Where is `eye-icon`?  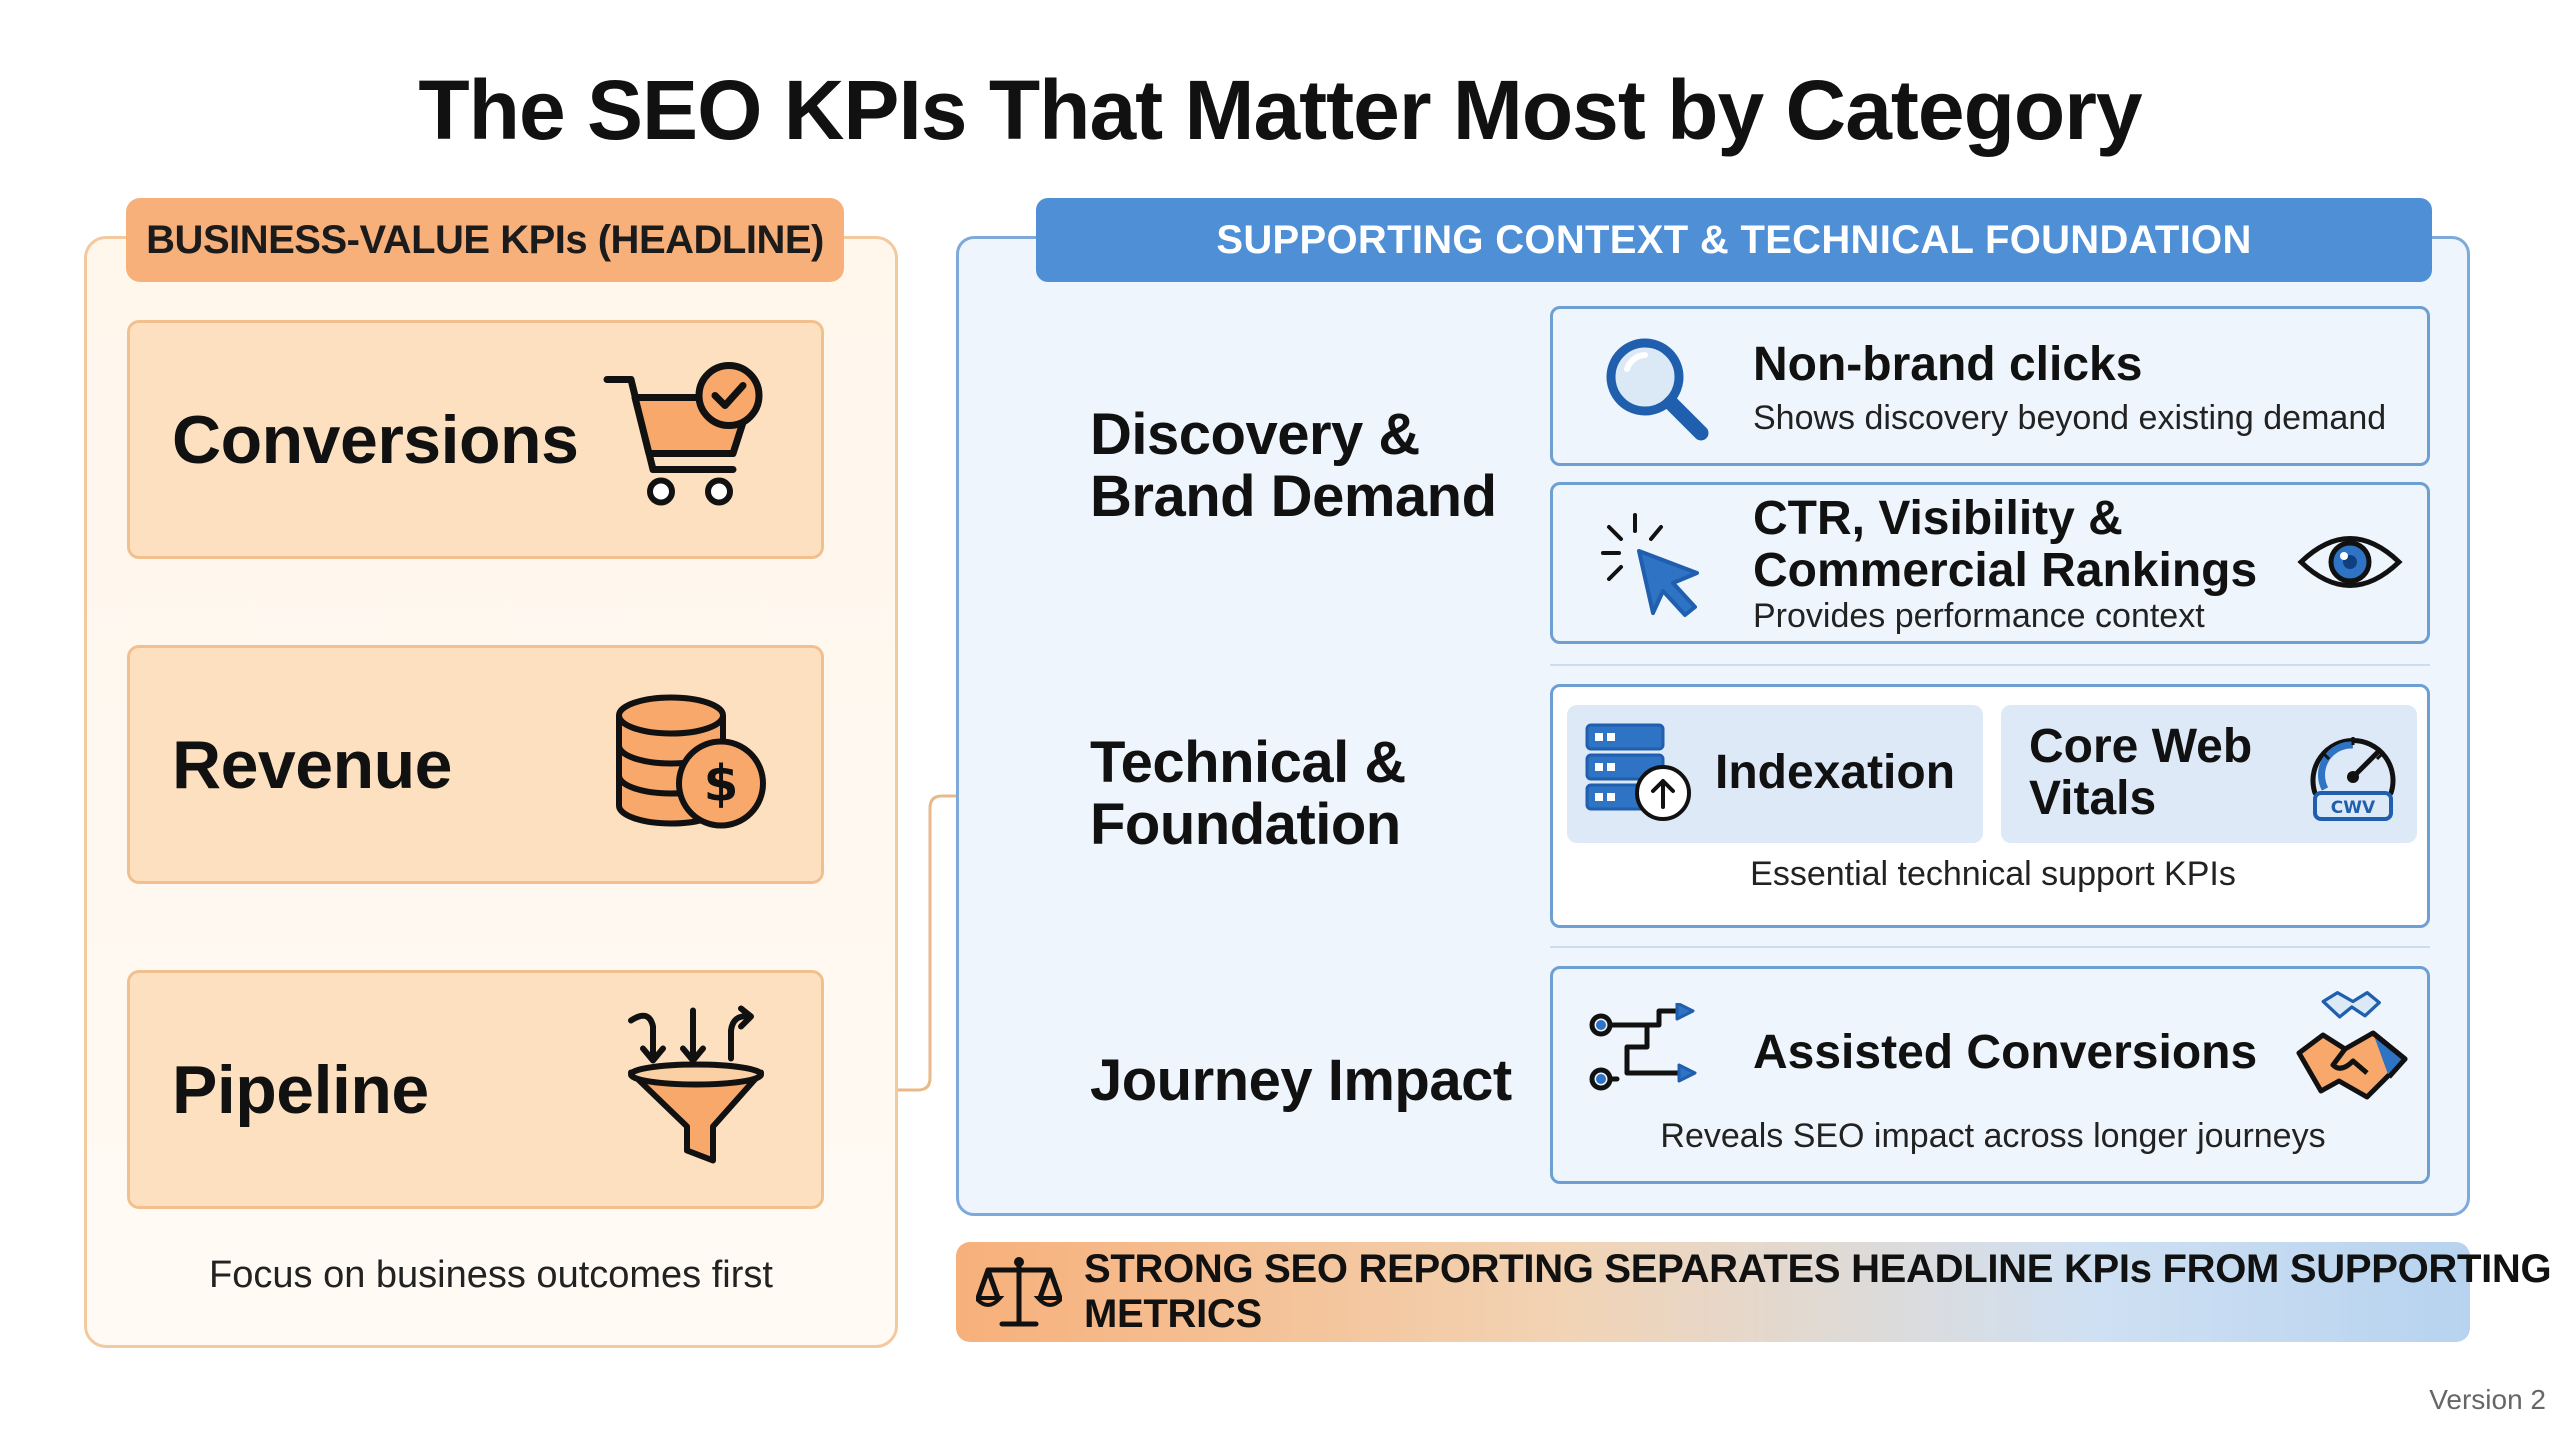
eye-icon is located at coordinates (2350, 564).